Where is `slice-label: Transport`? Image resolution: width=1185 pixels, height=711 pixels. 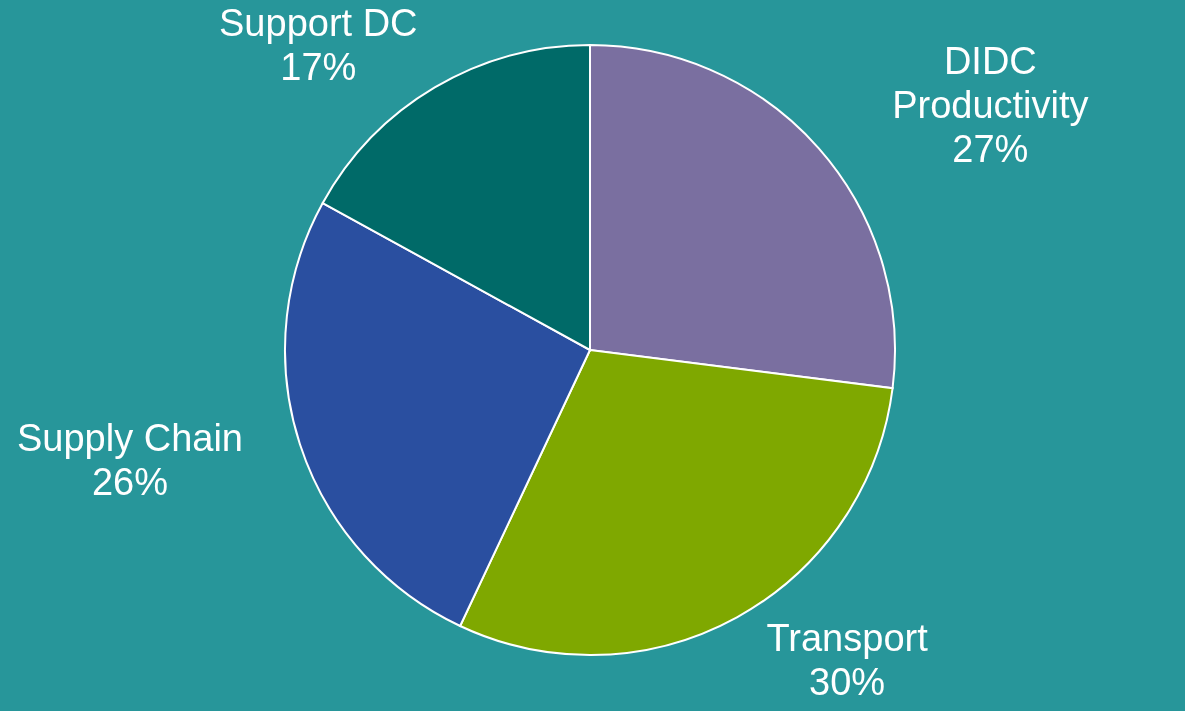
slice-label: Transport is located at coordinates (847, 638).